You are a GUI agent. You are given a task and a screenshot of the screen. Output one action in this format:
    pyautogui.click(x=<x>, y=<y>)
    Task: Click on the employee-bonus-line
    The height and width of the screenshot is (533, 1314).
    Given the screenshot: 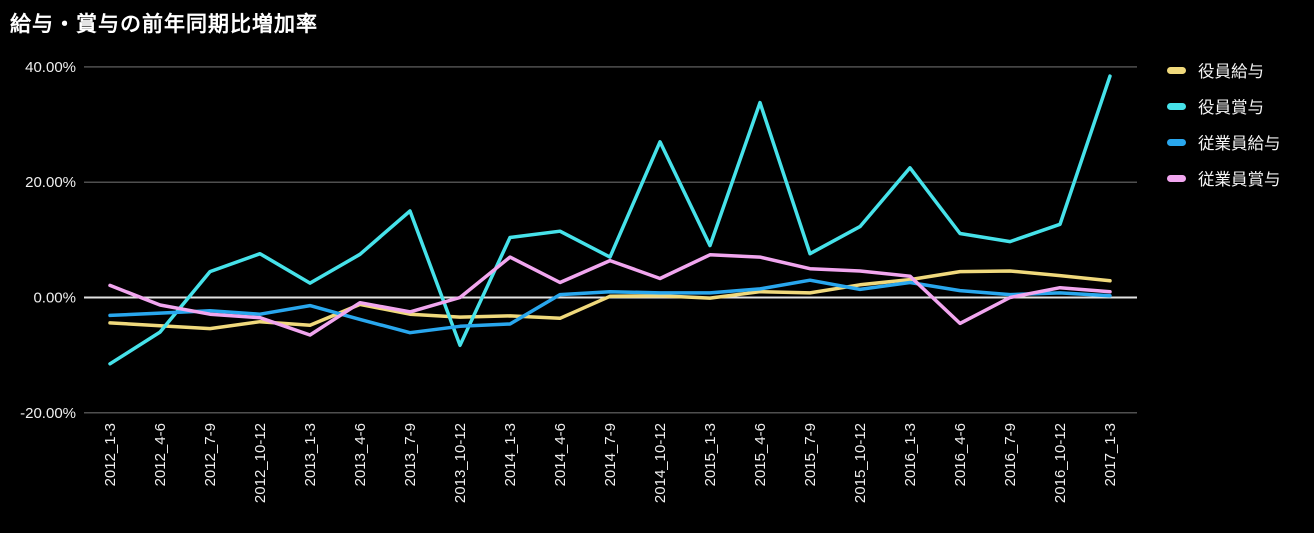 What is the action you would take?
    pyautogui.click(x=610, y=295)
    